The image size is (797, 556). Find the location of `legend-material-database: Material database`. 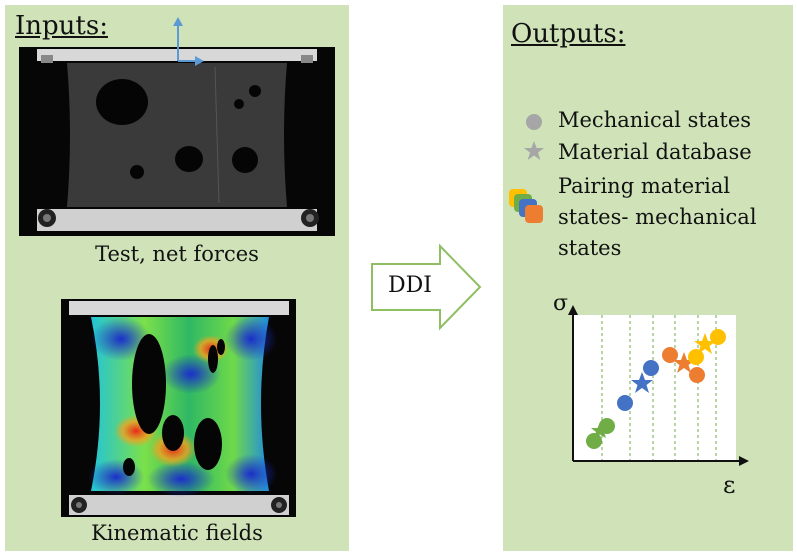

legend-material-database: Material database is located at coordinates (655, 152).